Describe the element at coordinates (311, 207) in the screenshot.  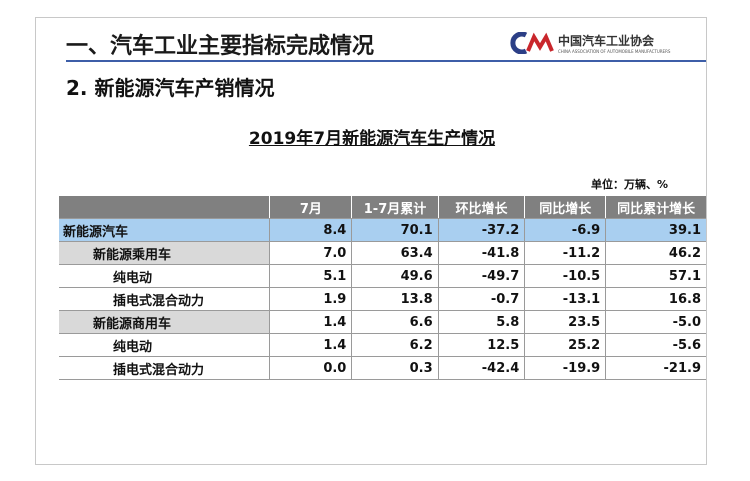
I see `column-header: 7月` at that location.